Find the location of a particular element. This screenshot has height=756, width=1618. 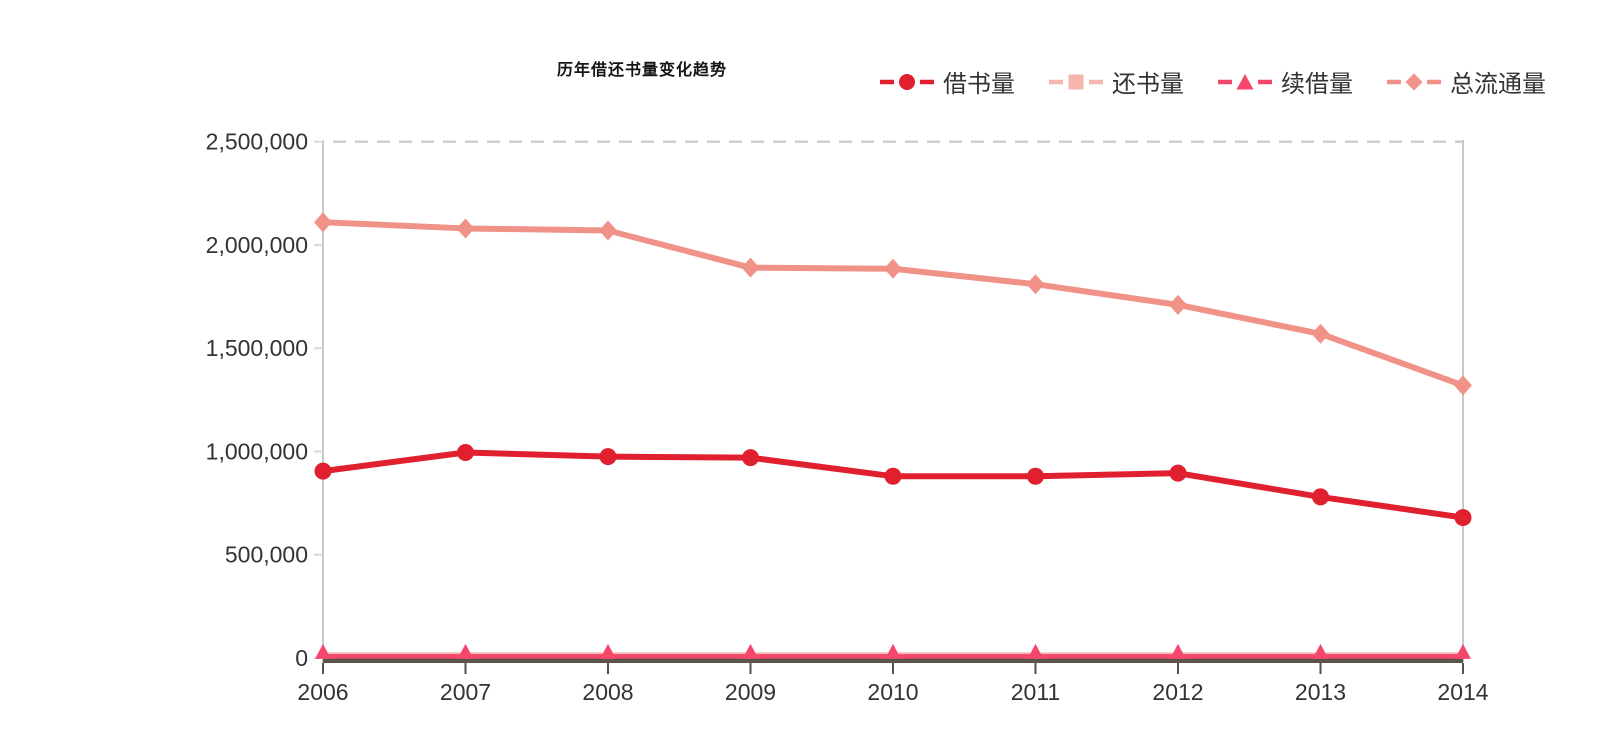

legend-item-borrow: 借书量 is located at coordinates (947, 81).